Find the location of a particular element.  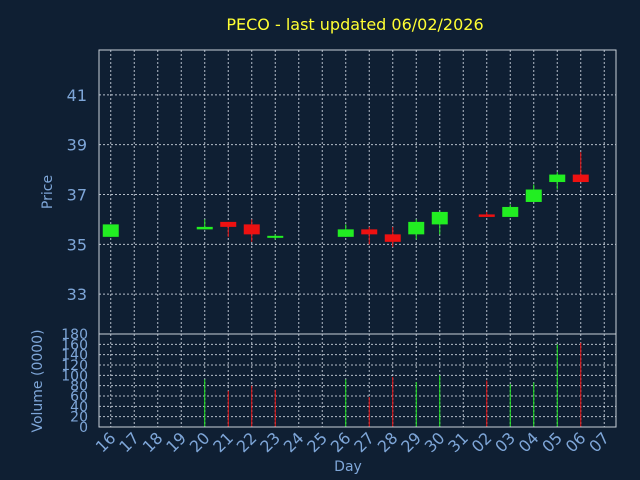

volume-bars is located at coordinates (393, 384).